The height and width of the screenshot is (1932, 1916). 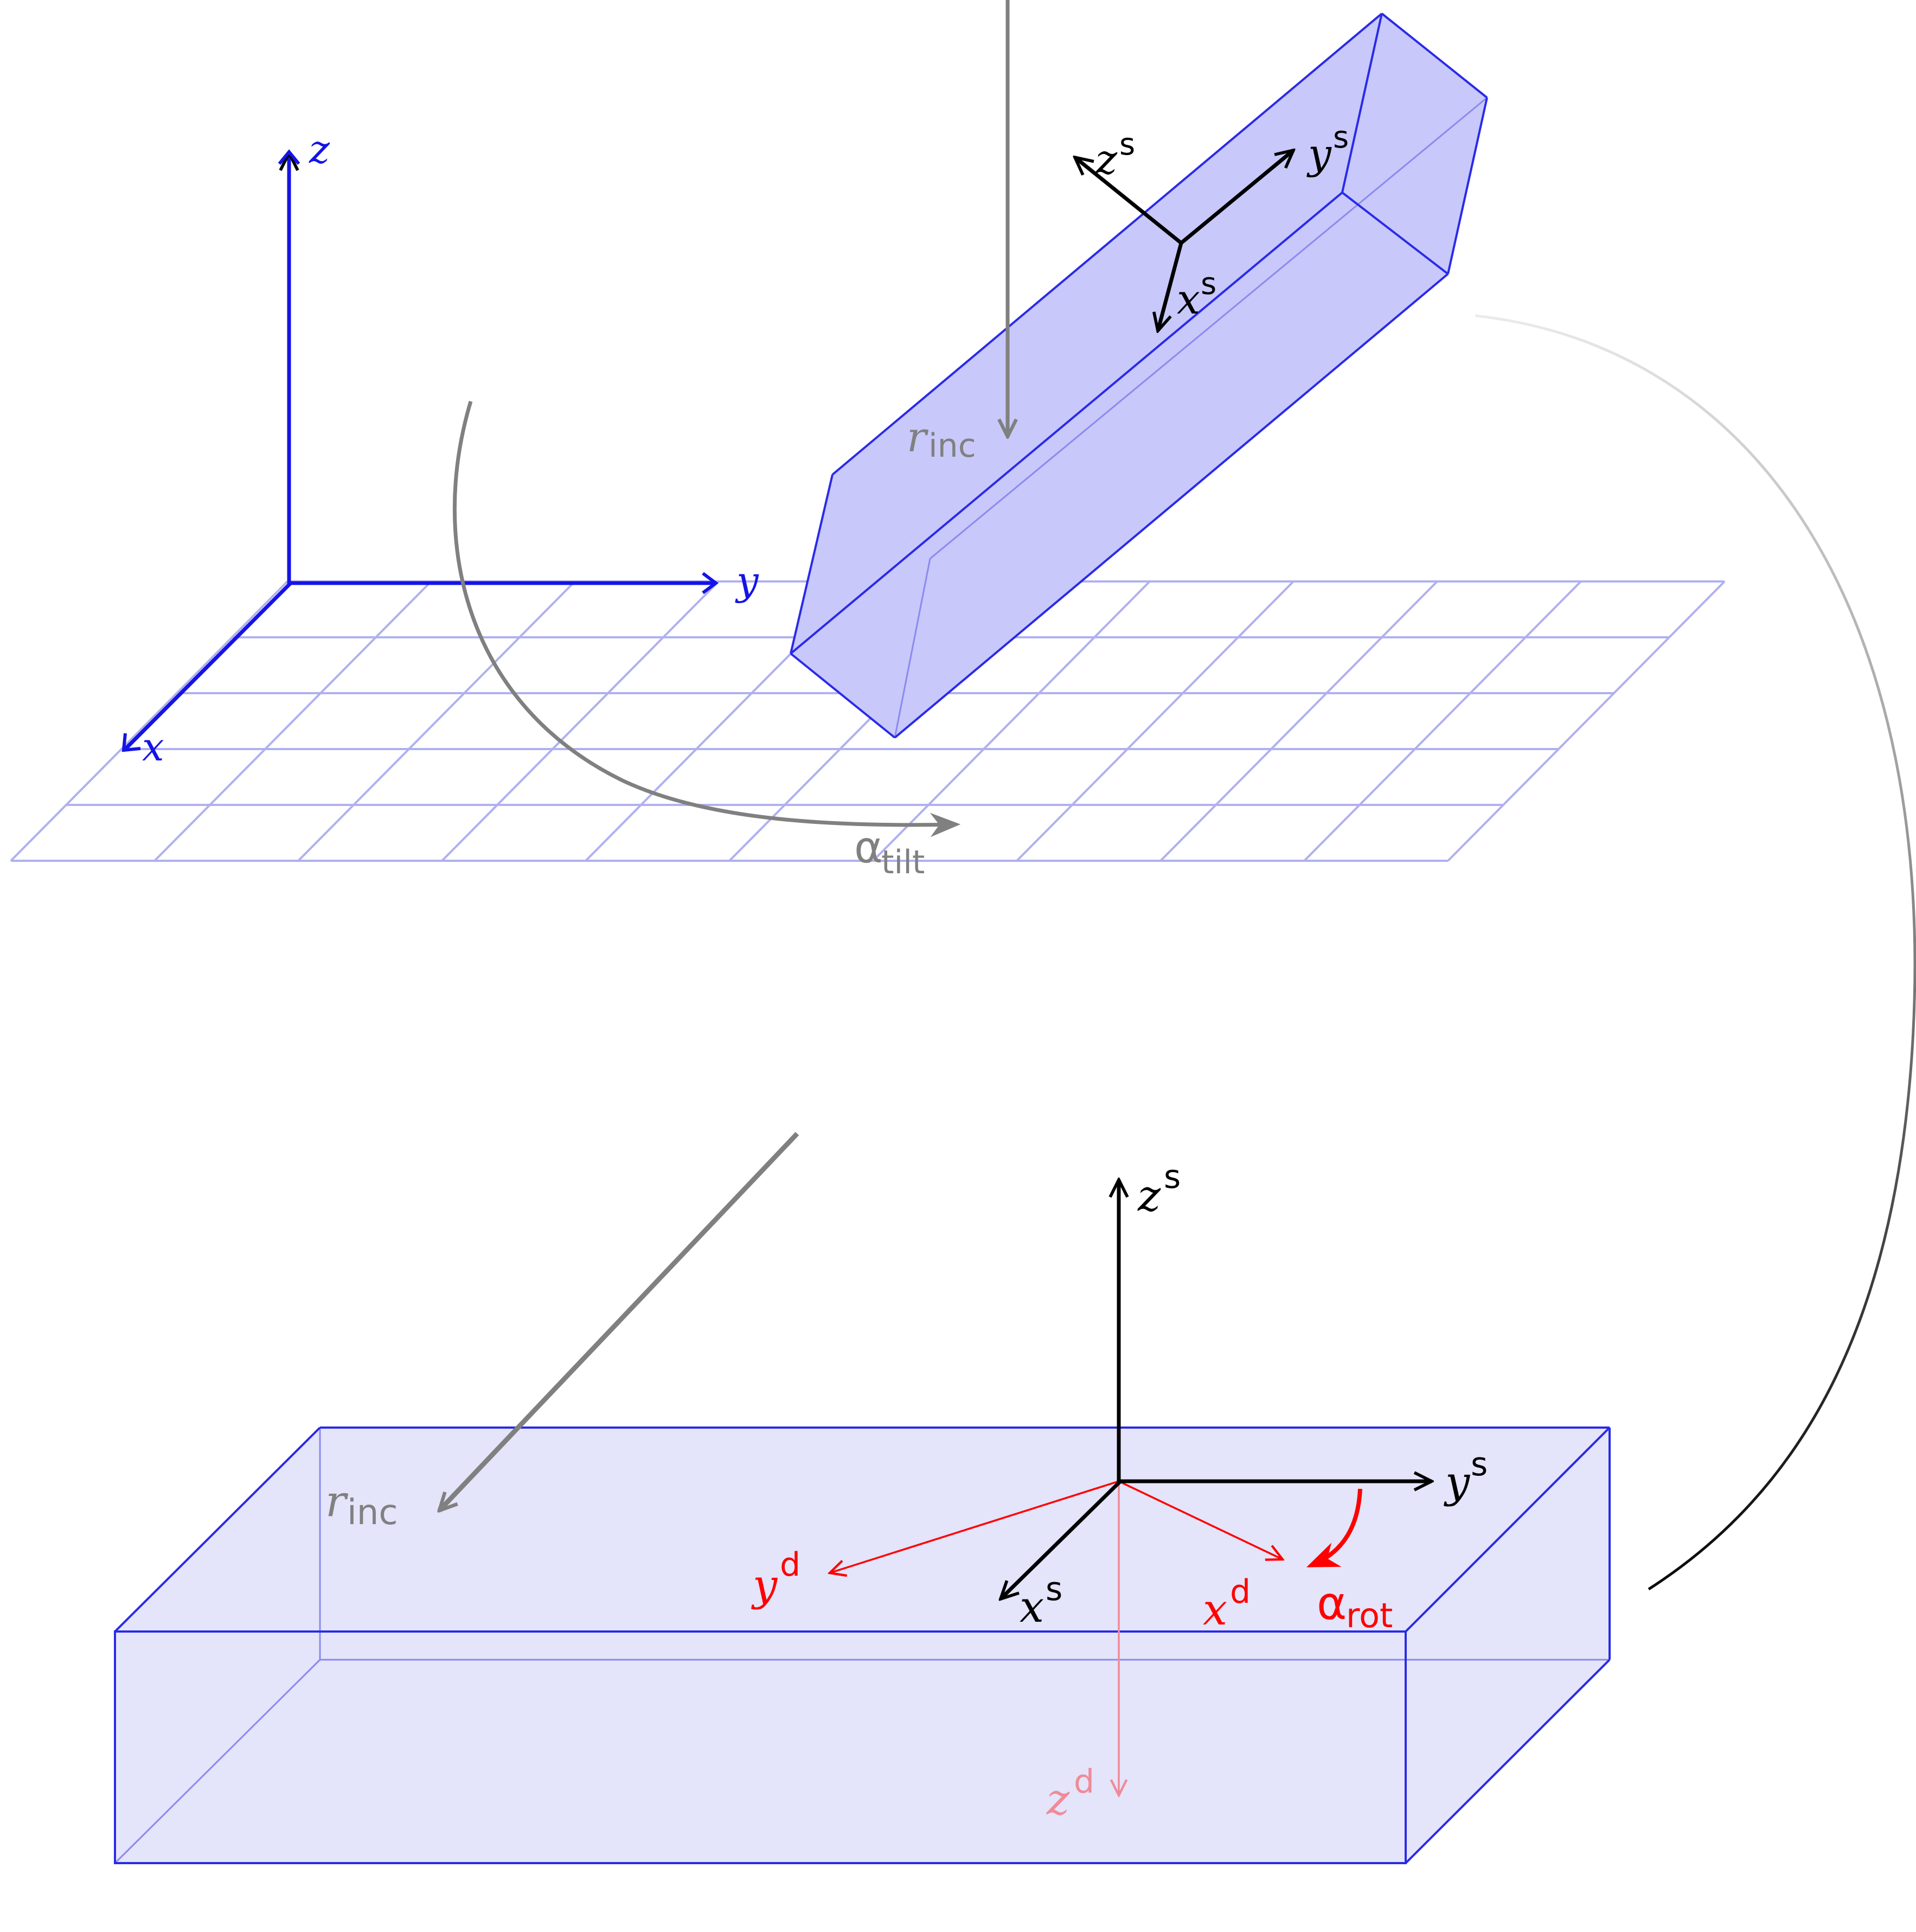 I want to click on sample-z-label-top: z s, so click(x=1115, y=155).